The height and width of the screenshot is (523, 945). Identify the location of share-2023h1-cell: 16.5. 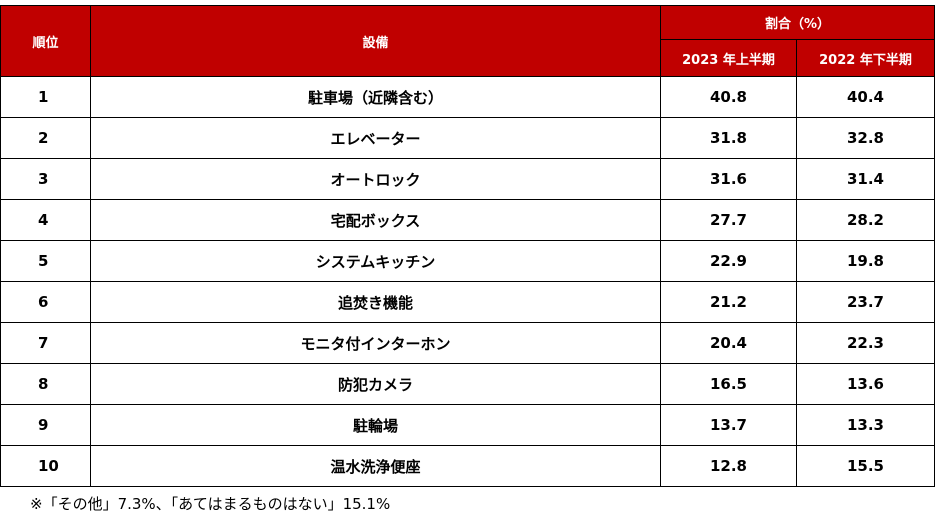
(728, 384).